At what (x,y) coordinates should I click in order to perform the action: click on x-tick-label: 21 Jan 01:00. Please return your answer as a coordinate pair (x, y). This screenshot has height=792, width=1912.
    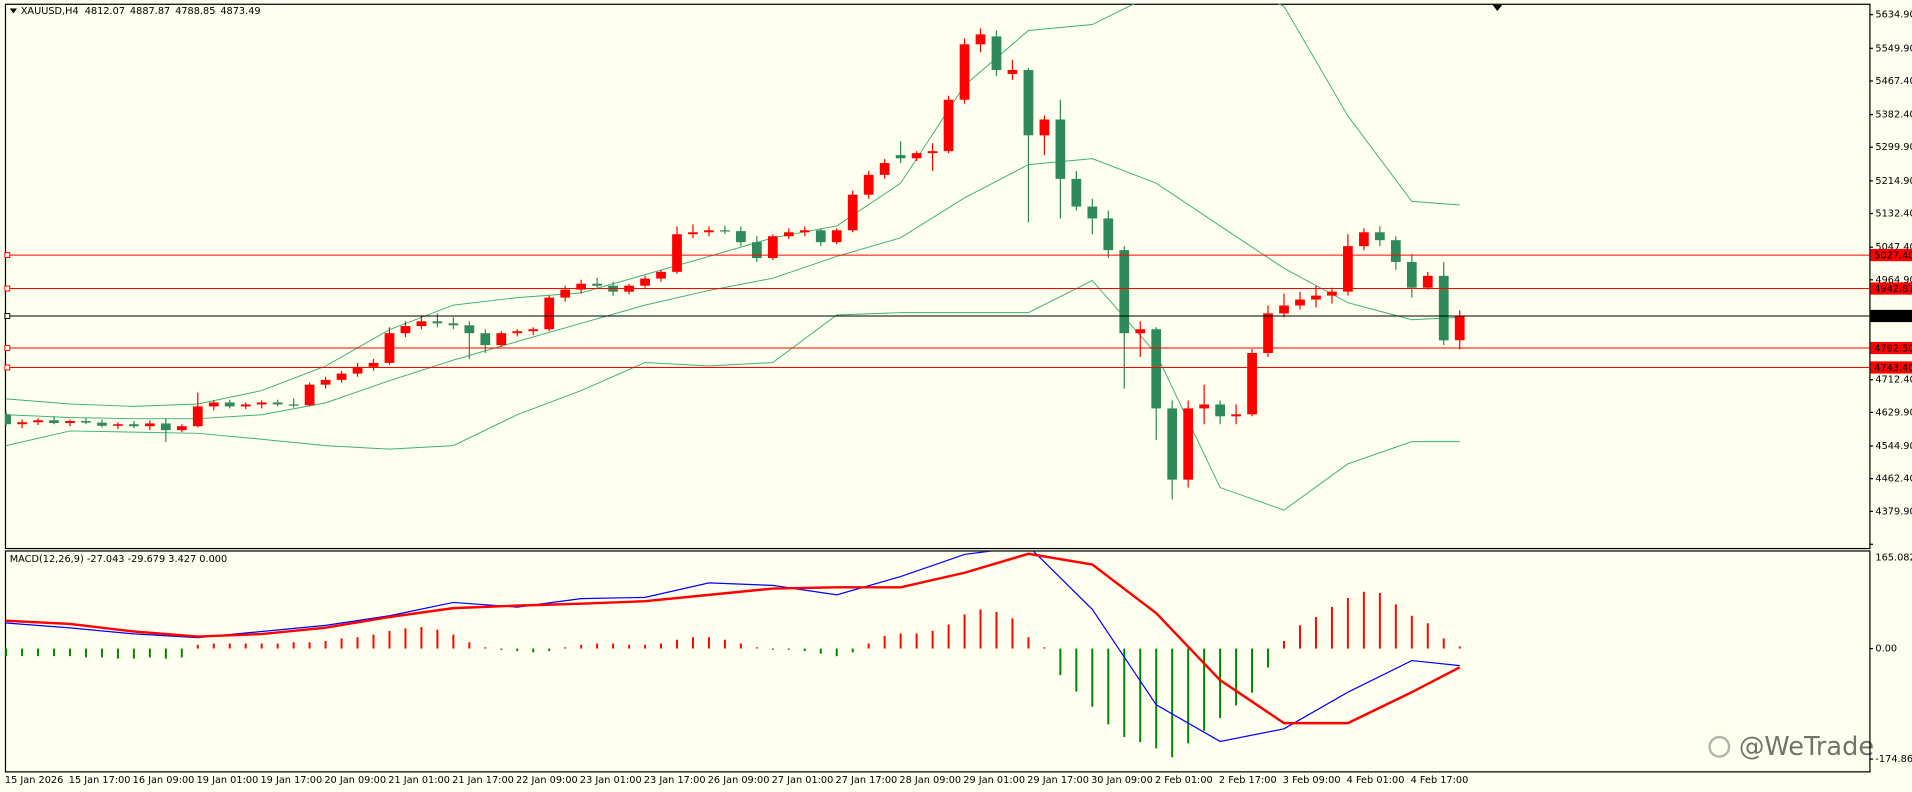
    Looking at the image, I should click on (419, 780).